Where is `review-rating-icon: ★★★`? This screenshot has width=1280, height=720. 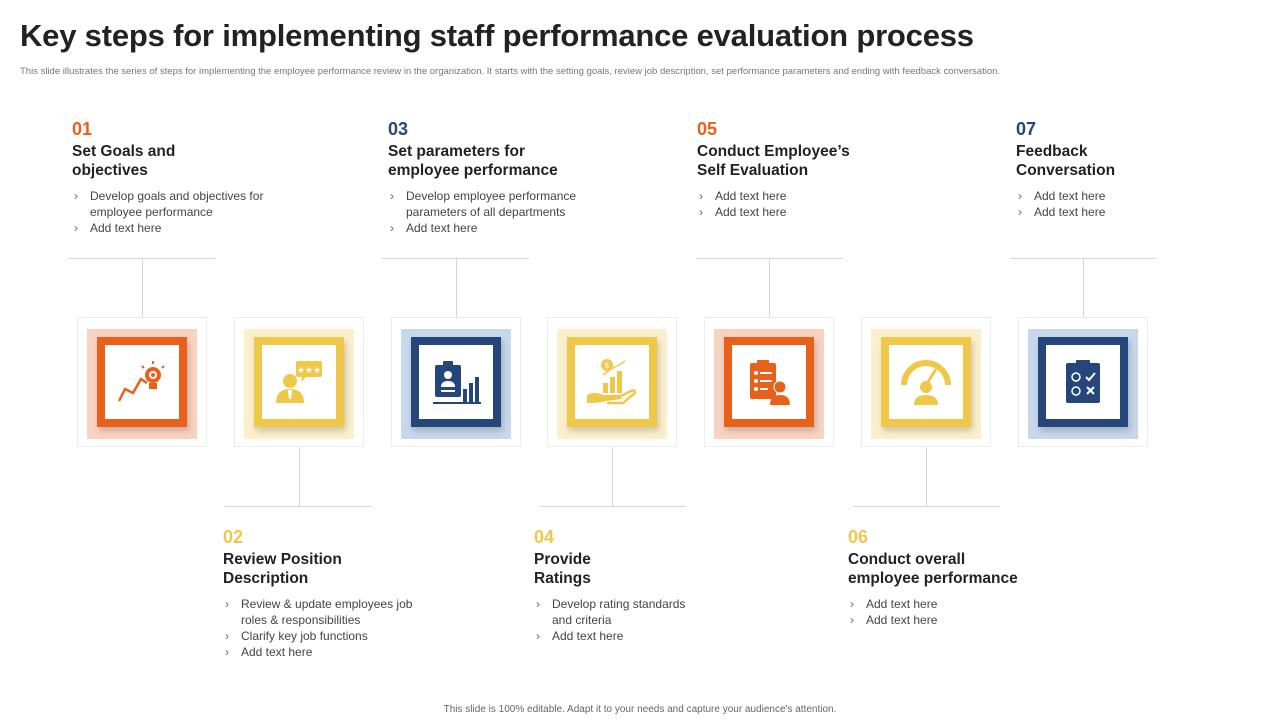
review-rating-icon: ★★★ is located at coordinates (299, 382).